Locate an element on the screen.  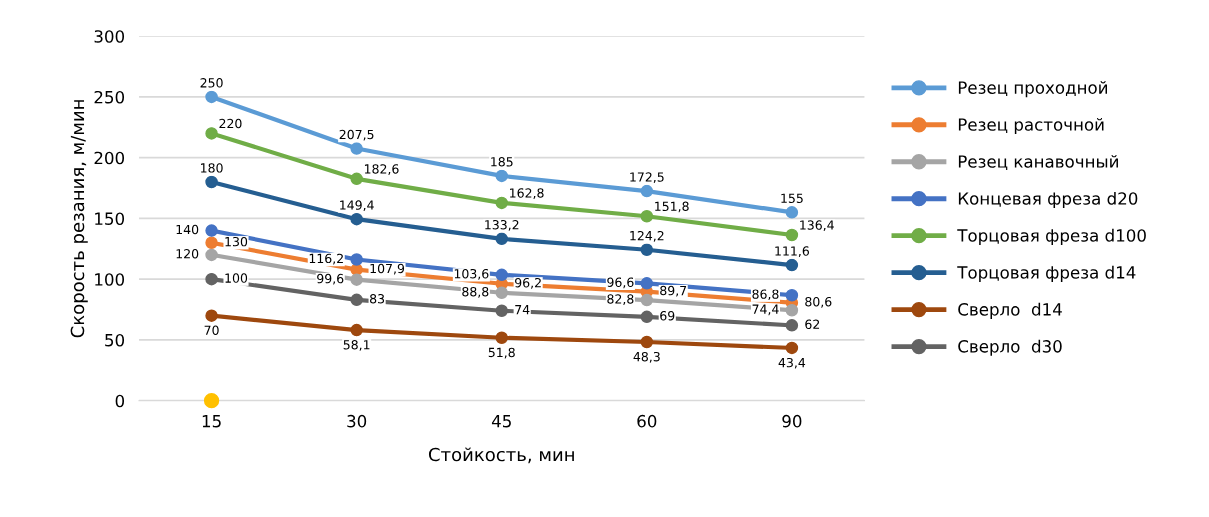
x-tick-label: 15 is located at coordinates (211, 421).